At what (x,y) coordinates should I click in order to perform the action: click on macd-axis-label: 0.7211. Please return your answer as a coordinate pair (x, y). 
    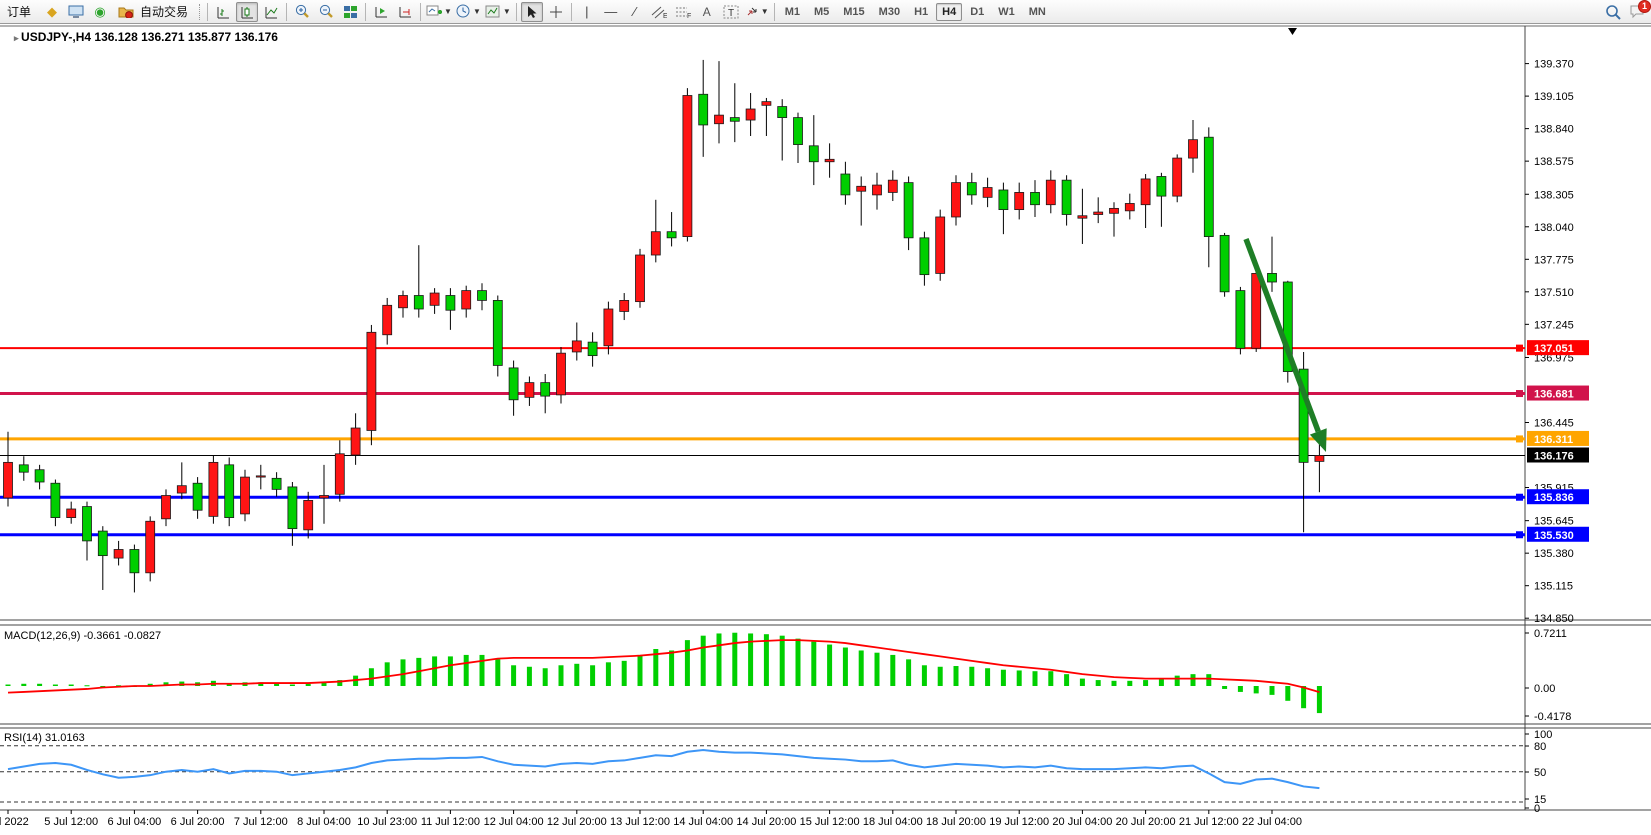
    Looking at the image, I should click on (1550, 634).